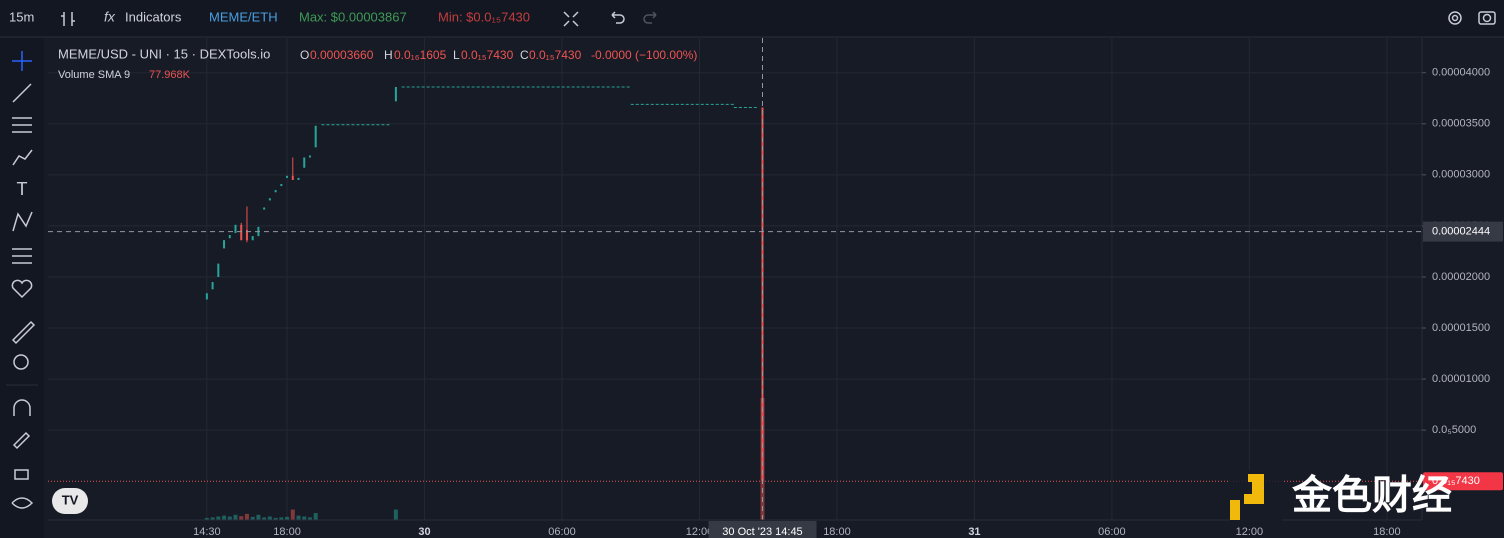 This screenshot has width=1504, height=538. I want to click on settings-icon, so click(1455, 18).